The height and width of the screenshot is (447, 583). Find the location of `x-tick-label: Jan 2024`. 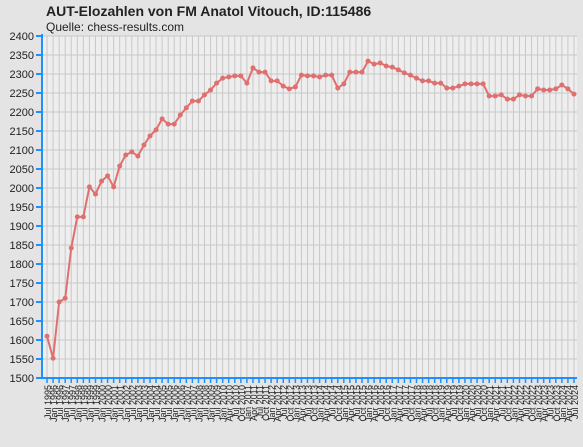

x-tick-label: Jan 2024 is located at coordinates (563, 403).